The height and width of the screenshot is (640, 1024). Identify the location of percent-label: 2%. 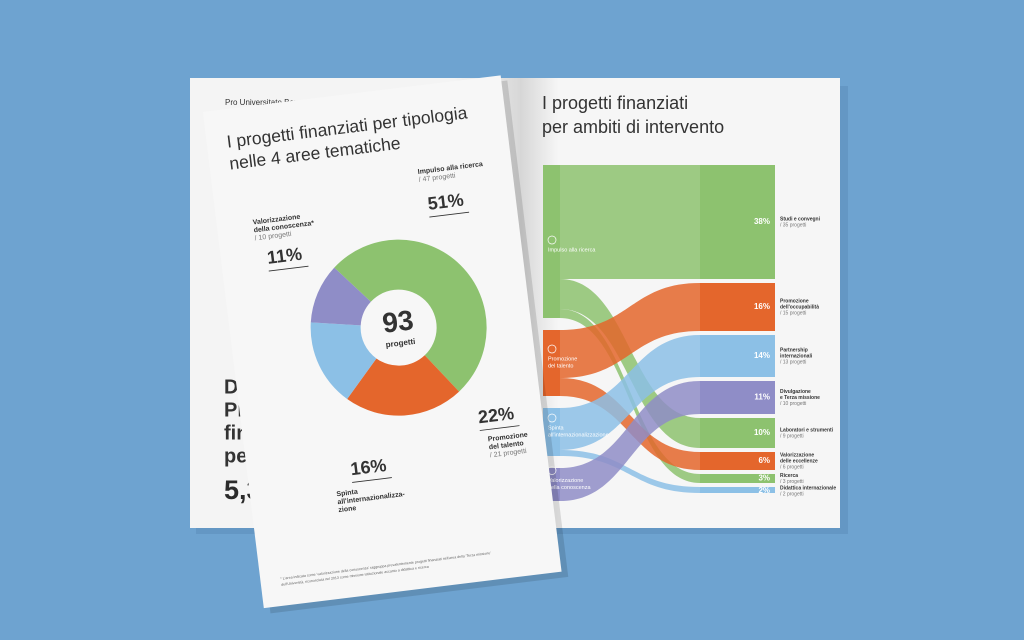
(764, 490).